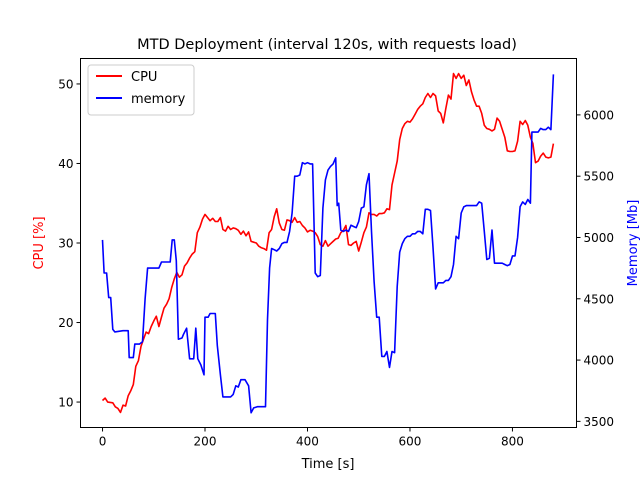 This screenshot has height=480, width=640. What do you see at coordinates (599, 115) in the screenshot?
I see `y-right-tick-label: 6000` at bounding box center [599, 115].